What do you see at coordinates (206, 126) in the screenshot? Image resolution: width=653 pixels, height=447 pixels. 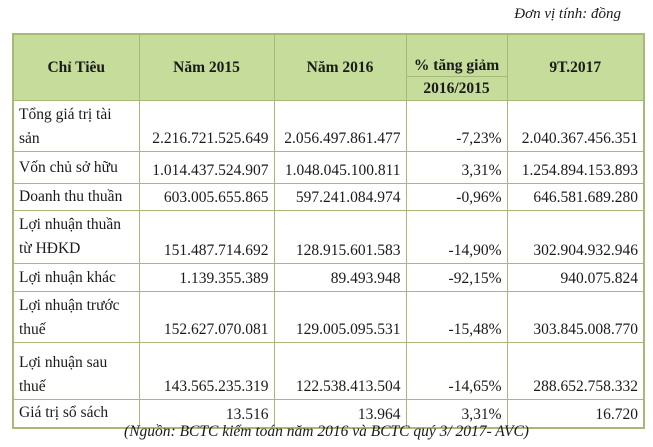 I see `cell-2015: 2.216.721.525.649` at bounding box center [206, 126].